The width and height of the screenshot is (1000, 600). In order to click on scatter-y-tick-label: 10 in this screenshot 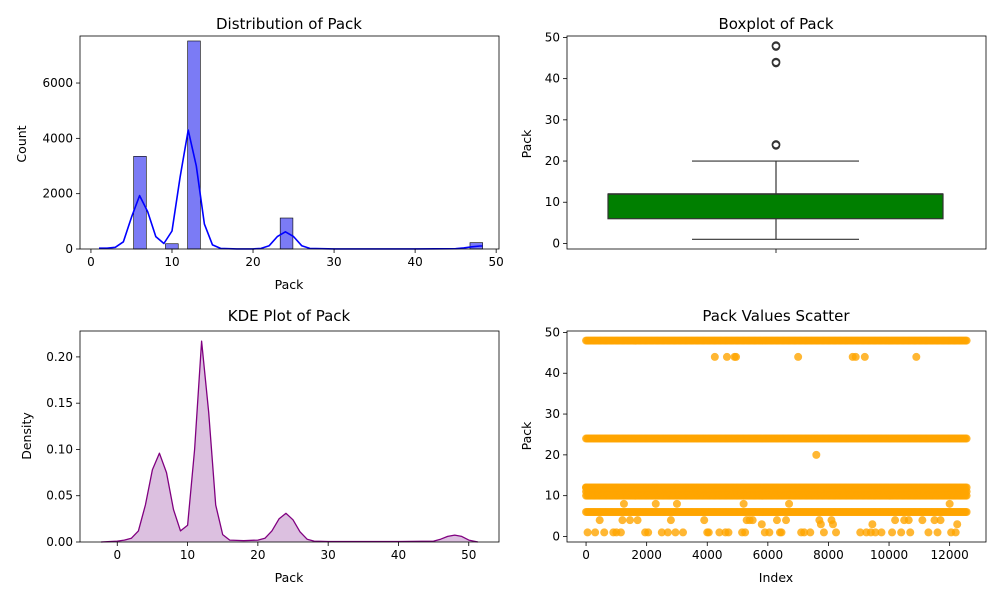, I will do `click(552, 496)`.